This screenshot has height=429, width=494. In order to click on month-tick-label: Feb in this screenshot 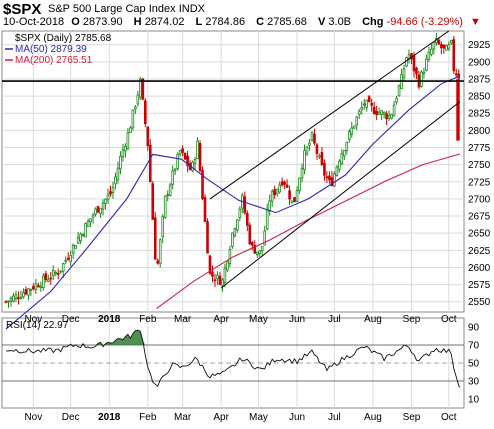, I will do `click(148, 319)`.